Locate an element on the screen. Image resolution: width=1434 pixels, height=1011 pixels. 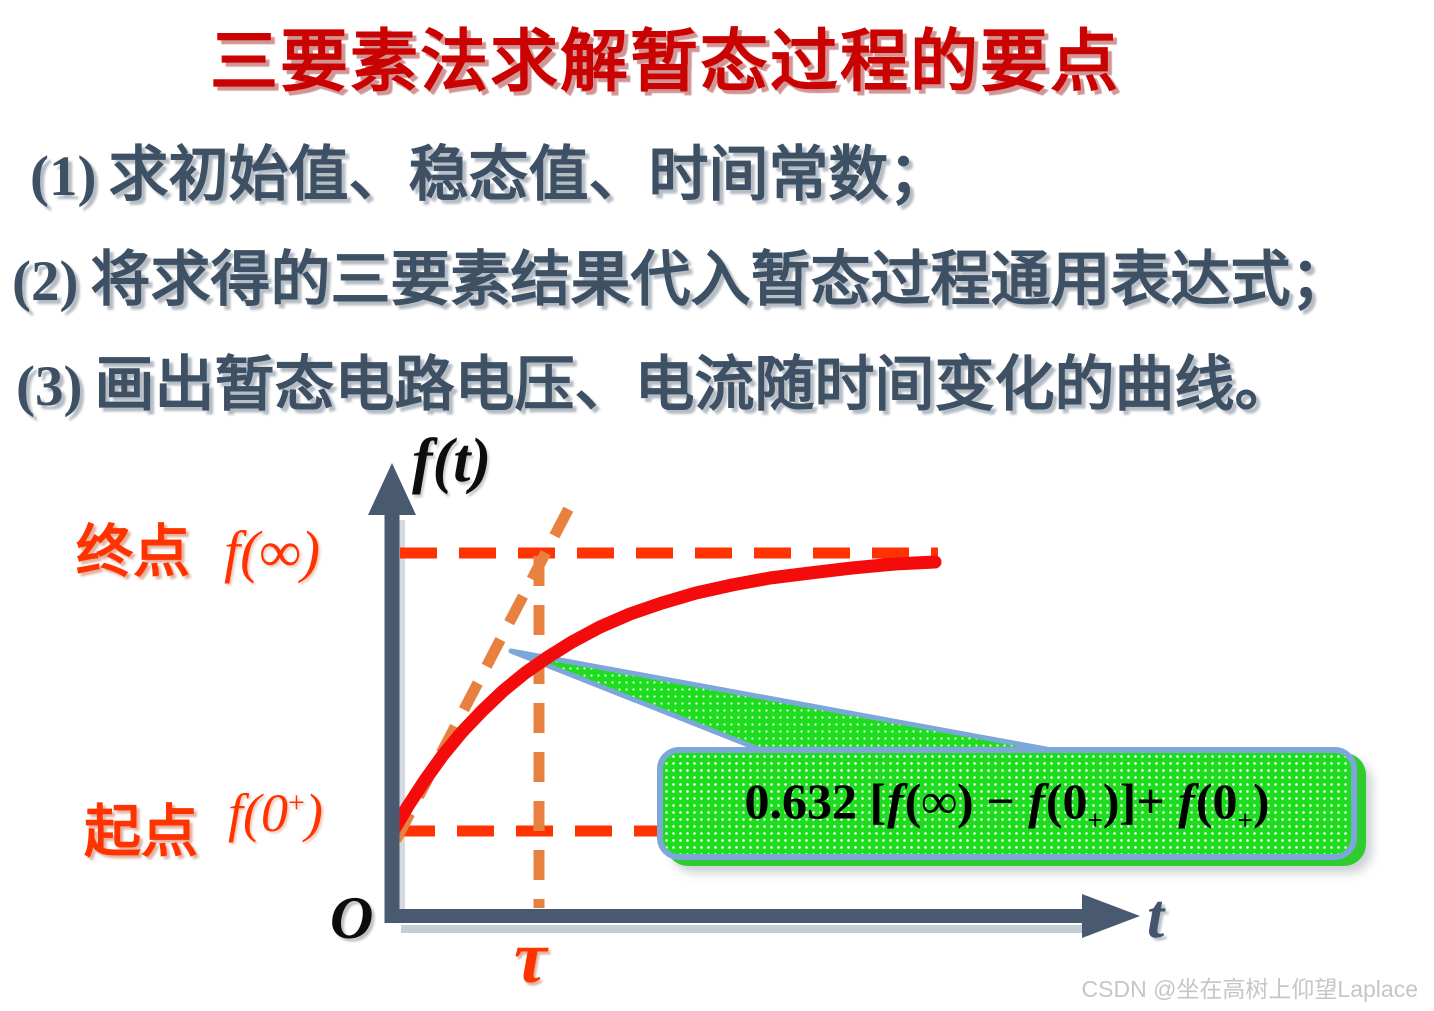
formula-part: ) is located at coordinates (1261, 800).